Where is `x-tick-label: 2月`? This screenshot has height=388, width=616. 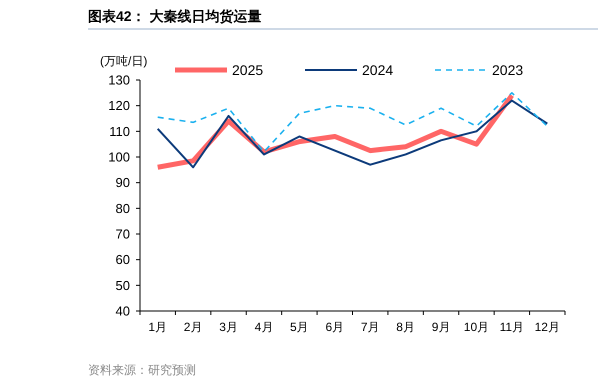
x-tick-label: 2月 is located at coordinates (193, 327).